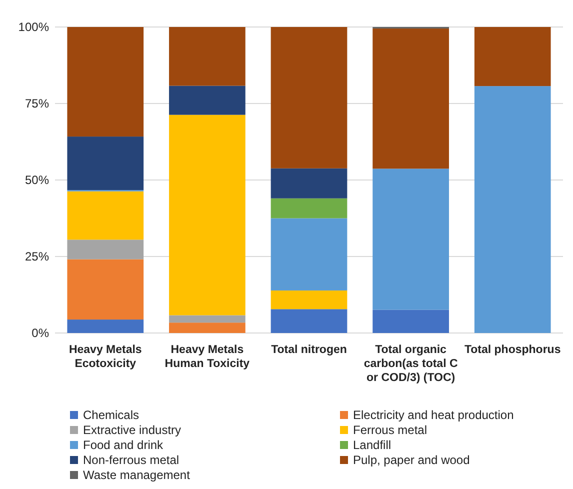 Image resolution: width=573 pixels, height=489 pixels. I want to click on legend-label: Electricity and heat production, so click(433, 415).